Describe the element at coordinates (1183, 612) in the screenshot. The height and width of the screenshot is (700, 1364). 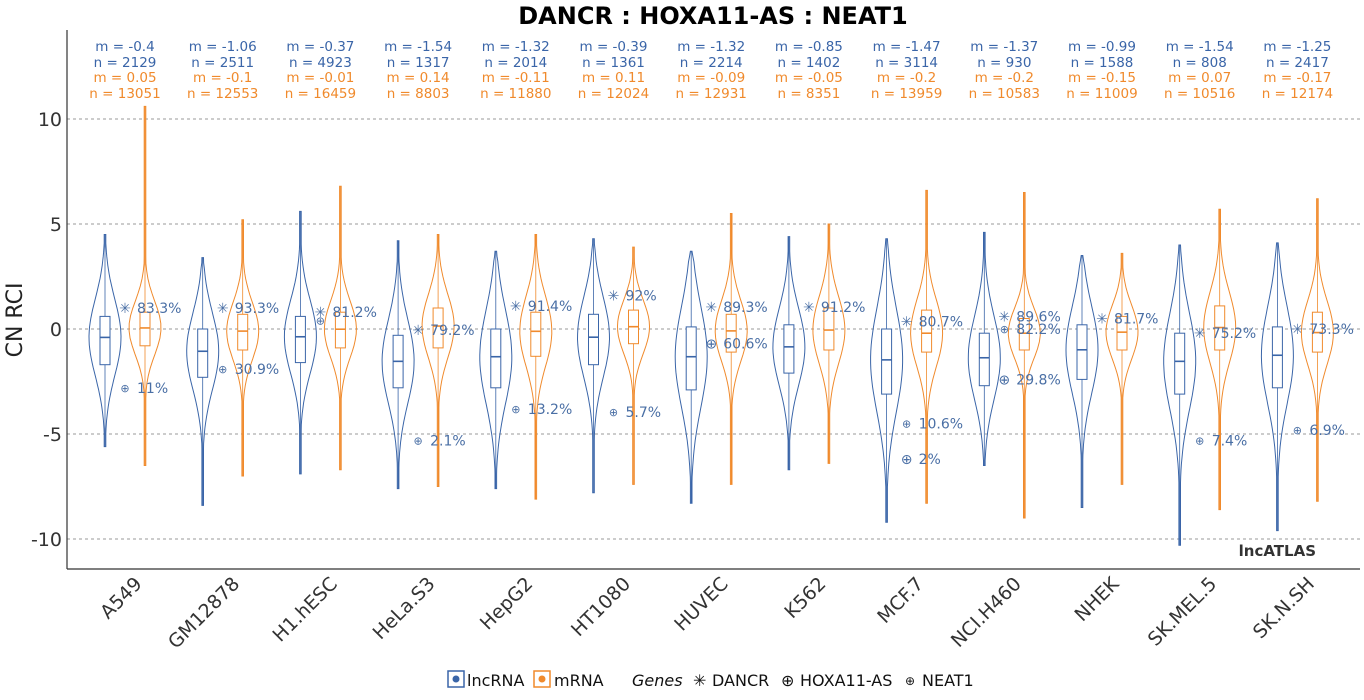
I see `x-tick-label: SK.MEL.5` at that location.